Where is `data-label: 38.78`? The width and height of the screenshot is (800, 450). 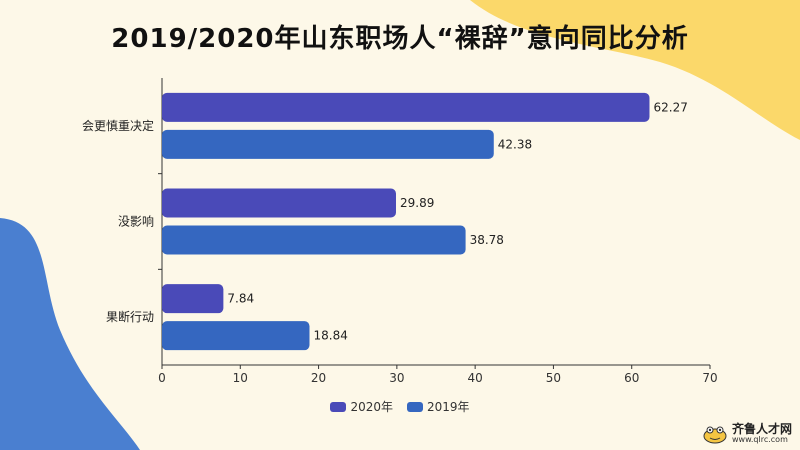 data-label: 38.78 is located at coordinates (487, 240).